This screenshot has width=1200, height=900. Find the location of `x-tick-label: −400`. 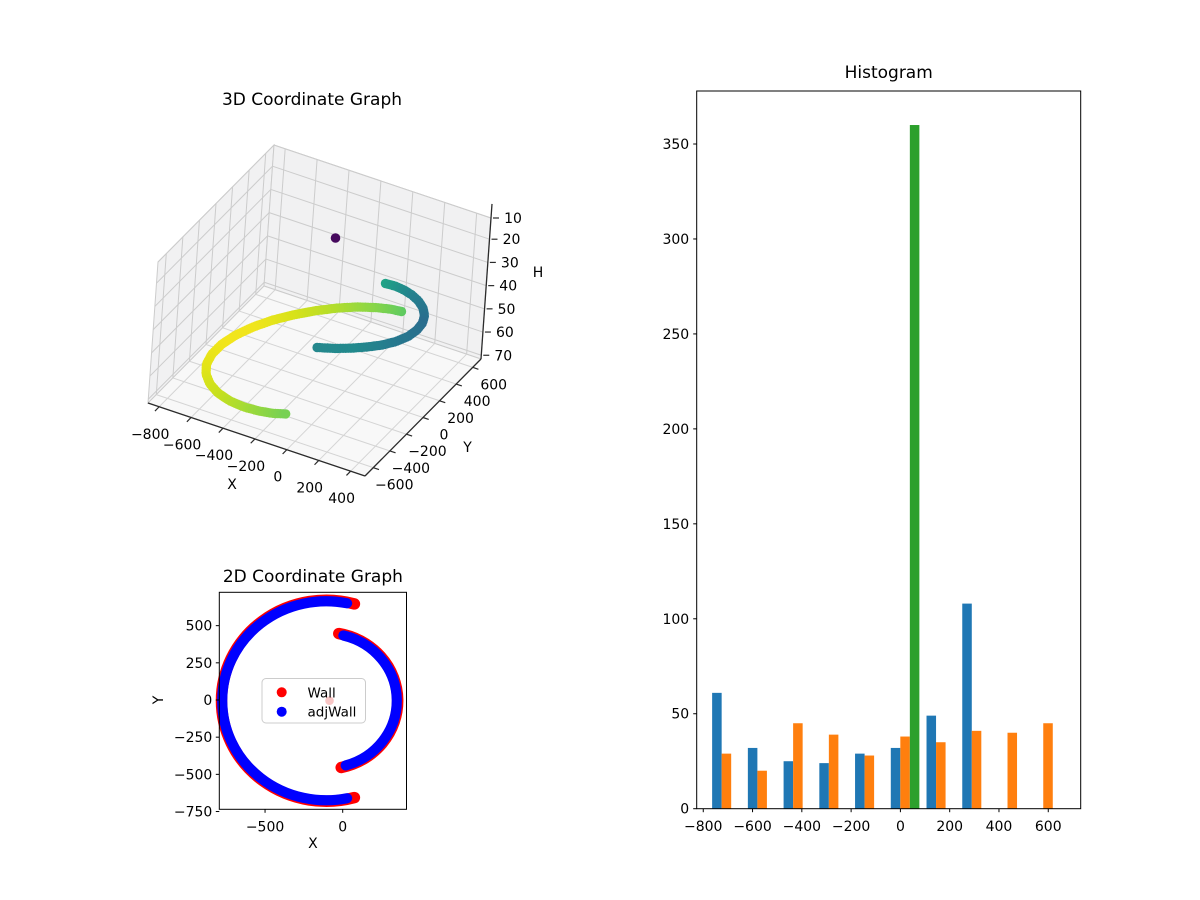

x-tick-label: −400 is located at coordinates (802, 827).